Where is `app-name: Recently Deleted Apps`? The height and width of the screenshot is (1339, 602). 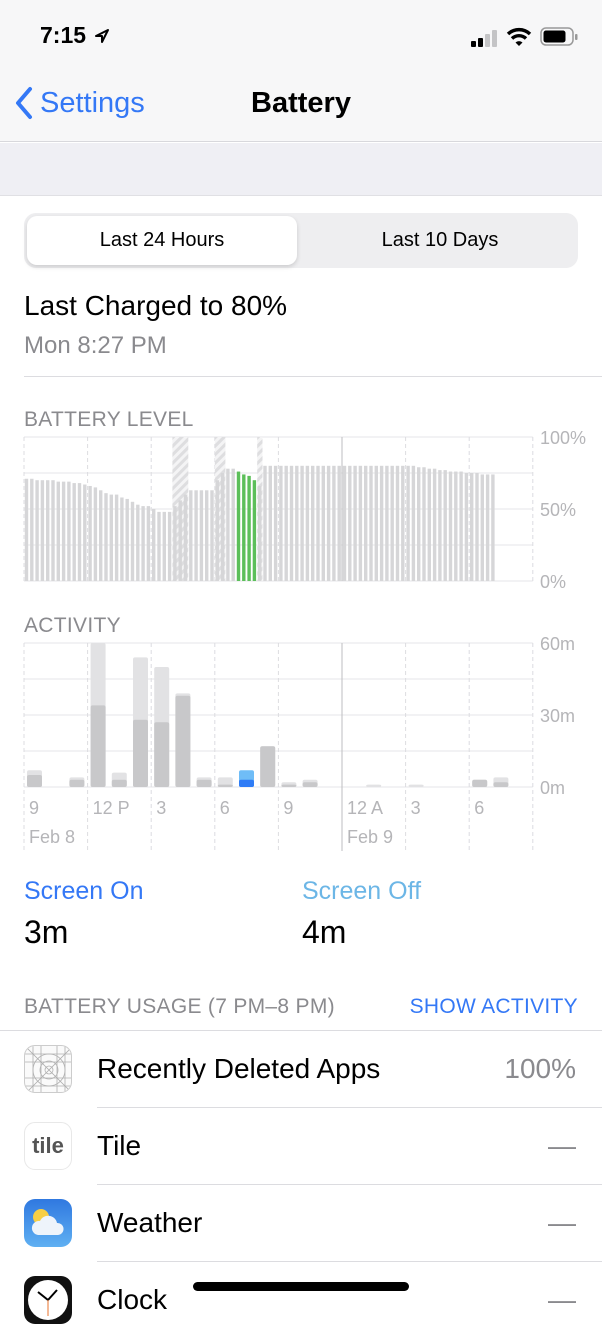 app-name: Recently Deleted Apps is located at coordinates (239, 1068).